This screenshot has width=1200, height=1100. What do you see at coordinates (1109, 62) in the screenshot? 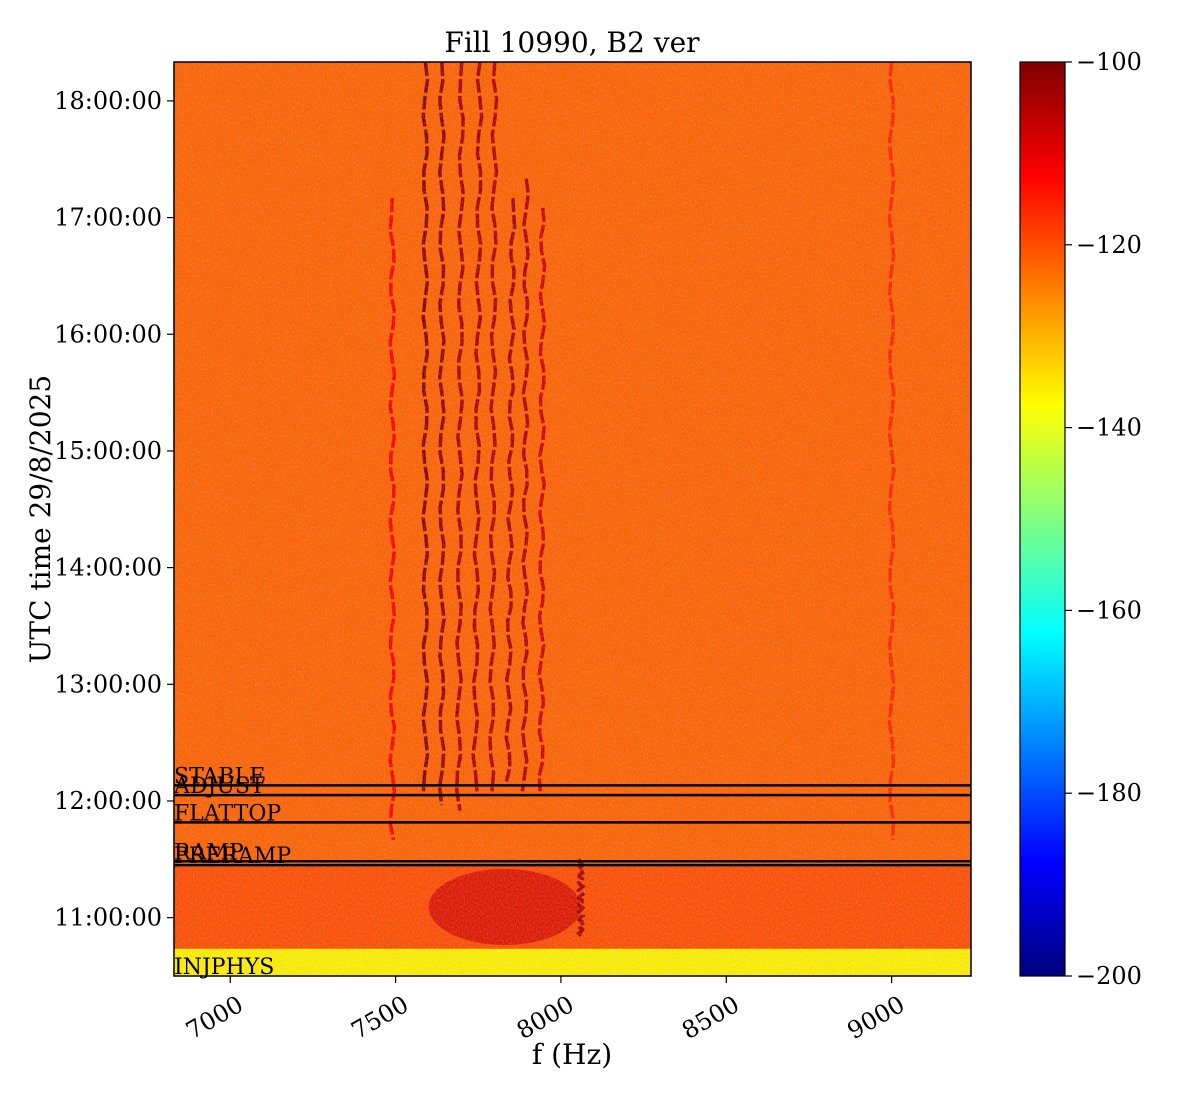
I see `colorbar-tick-label: −100` at bounding box center [1109, 62].